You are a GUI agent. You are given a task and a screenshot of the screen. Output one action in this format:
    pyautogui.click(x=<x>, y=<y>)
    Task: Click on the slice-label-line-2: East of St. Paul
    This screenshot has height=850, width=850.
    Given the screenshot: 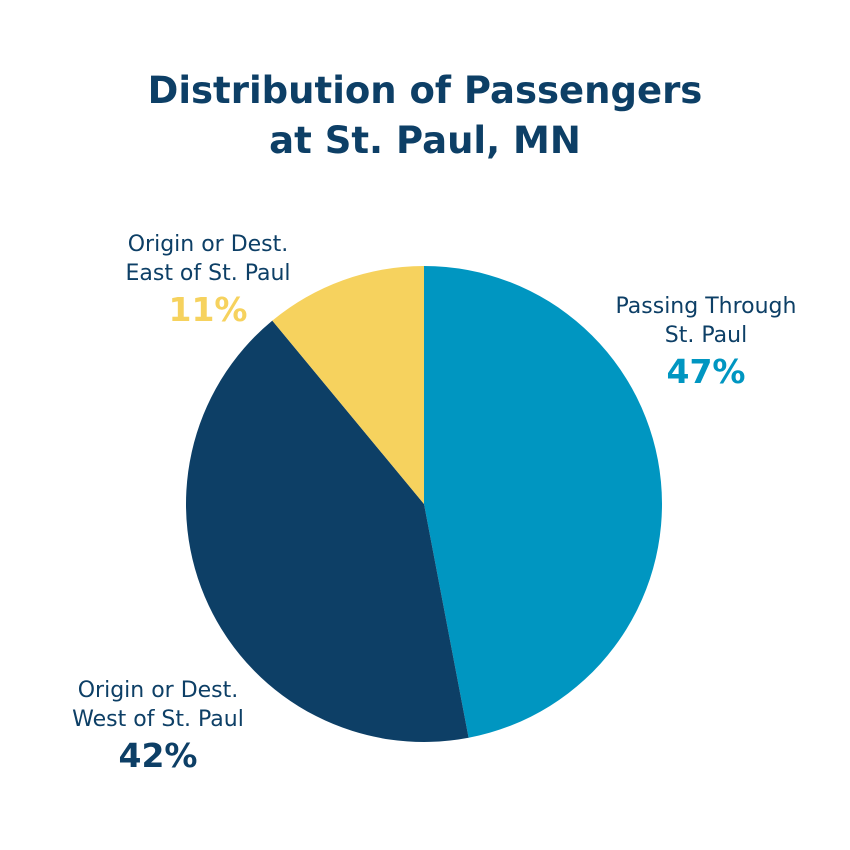 What is the action you would take?
    pyautogui.click(x=208, y=273)
    